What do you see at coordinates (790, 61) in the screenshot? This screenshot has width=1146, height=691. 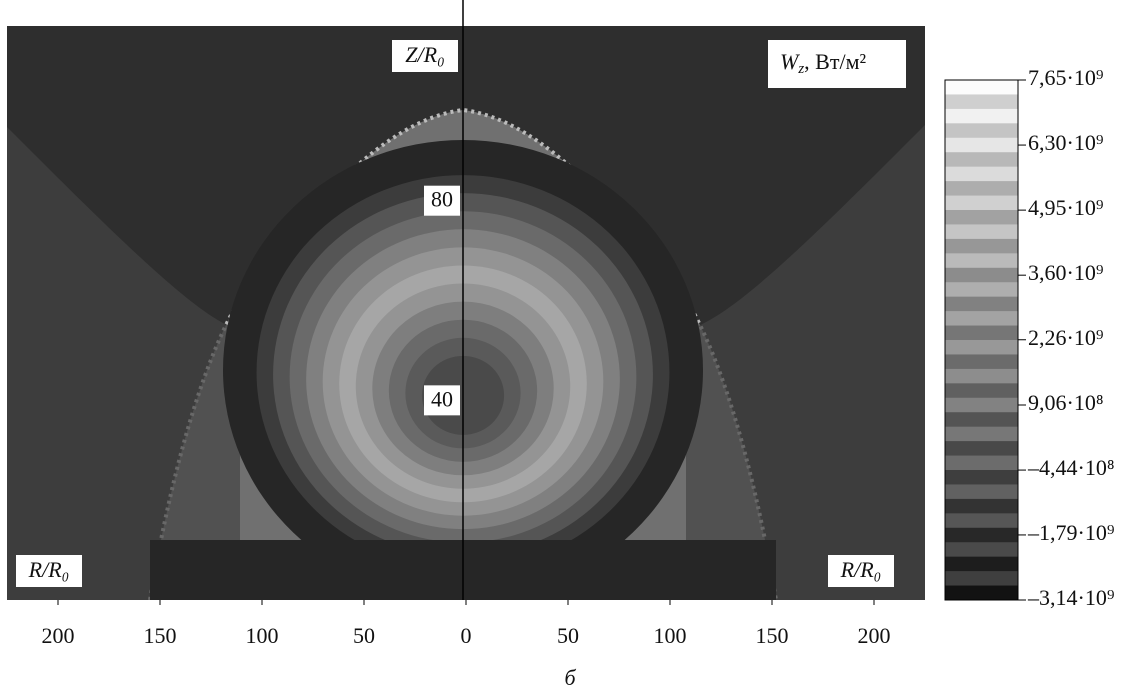 I see `symbol: W` at bounding box center [790, 61].